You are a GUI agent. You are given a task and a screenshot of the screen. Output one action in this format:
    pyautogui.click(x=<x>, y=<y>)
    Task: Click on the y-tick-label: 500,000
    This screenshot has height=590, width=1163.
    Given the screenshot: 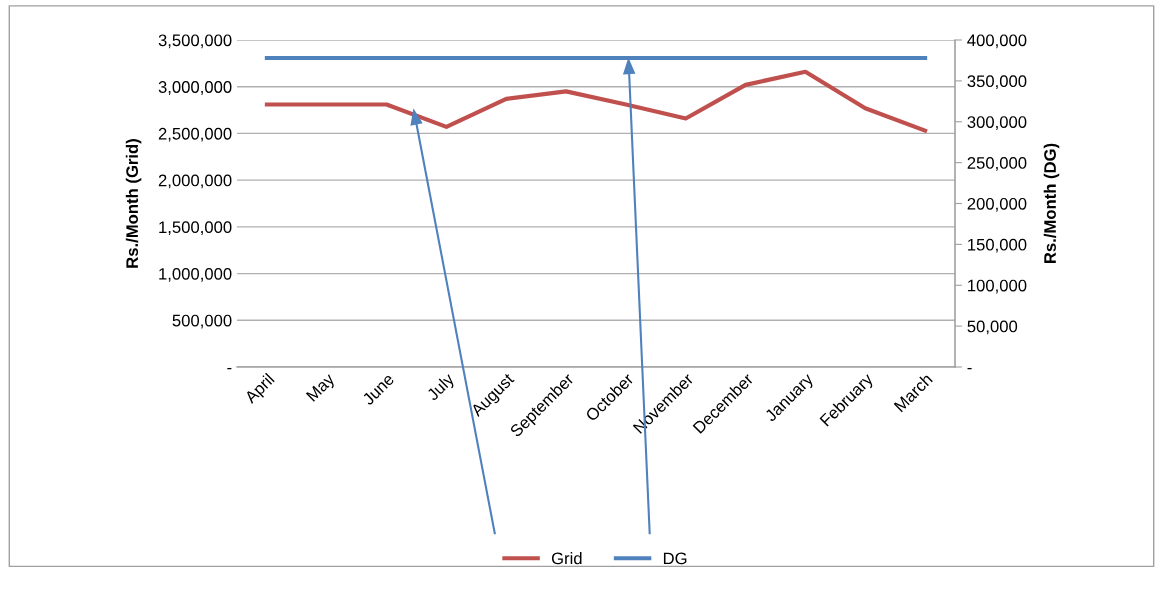 What is the action you would take?
    pyautogui.click(x=202, y=321)
    